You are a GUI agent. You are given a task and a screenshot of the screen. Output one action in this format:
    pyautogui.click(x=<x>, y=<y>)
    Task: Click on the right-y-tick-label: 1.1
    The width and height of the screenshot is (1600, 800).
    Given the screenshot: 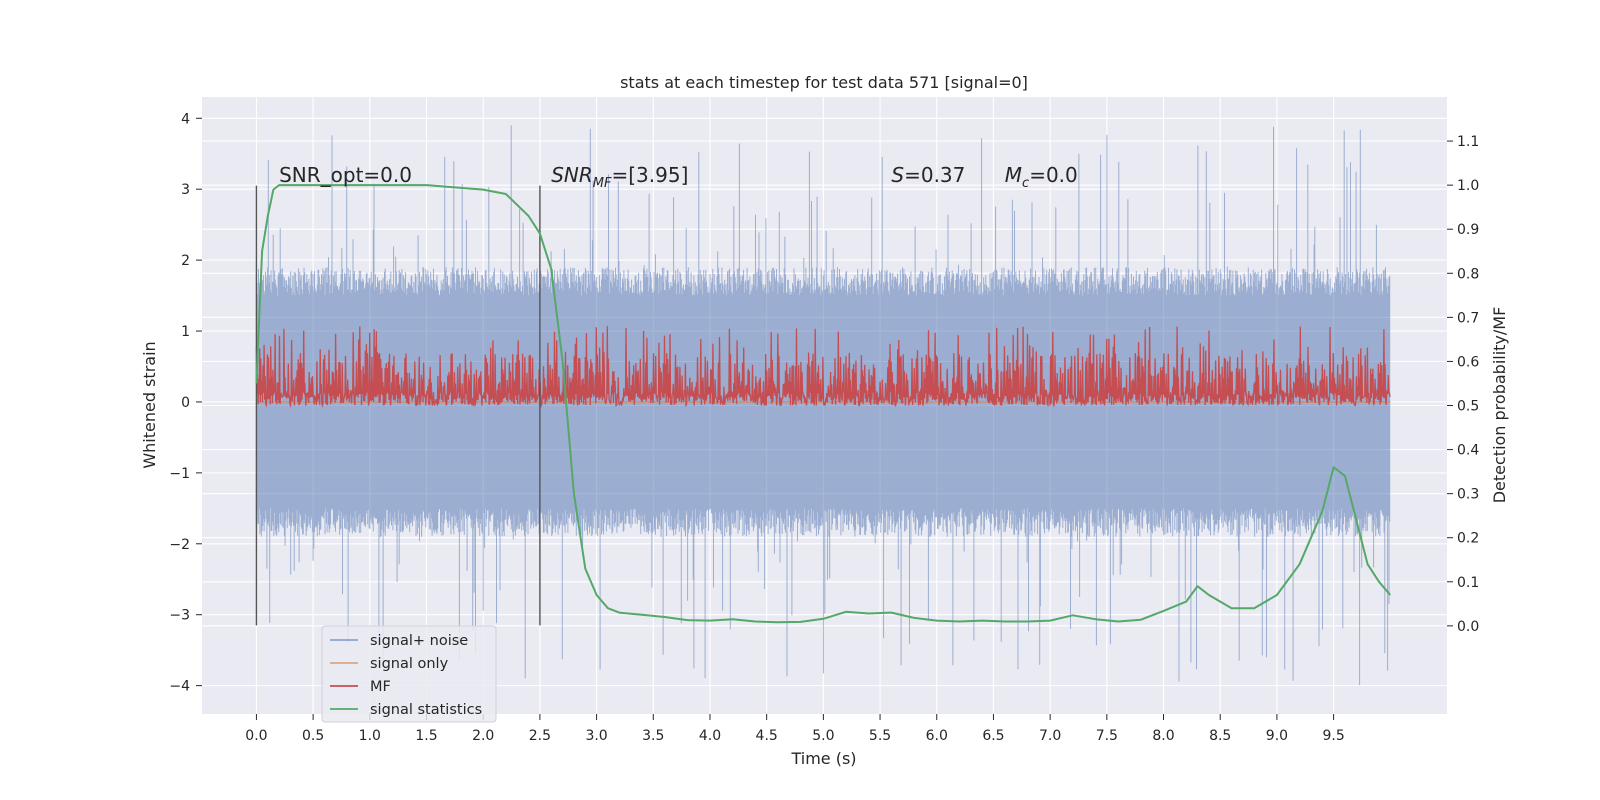 What is the action you would take?
    pyautogui.click(x=1468, y=142)
    